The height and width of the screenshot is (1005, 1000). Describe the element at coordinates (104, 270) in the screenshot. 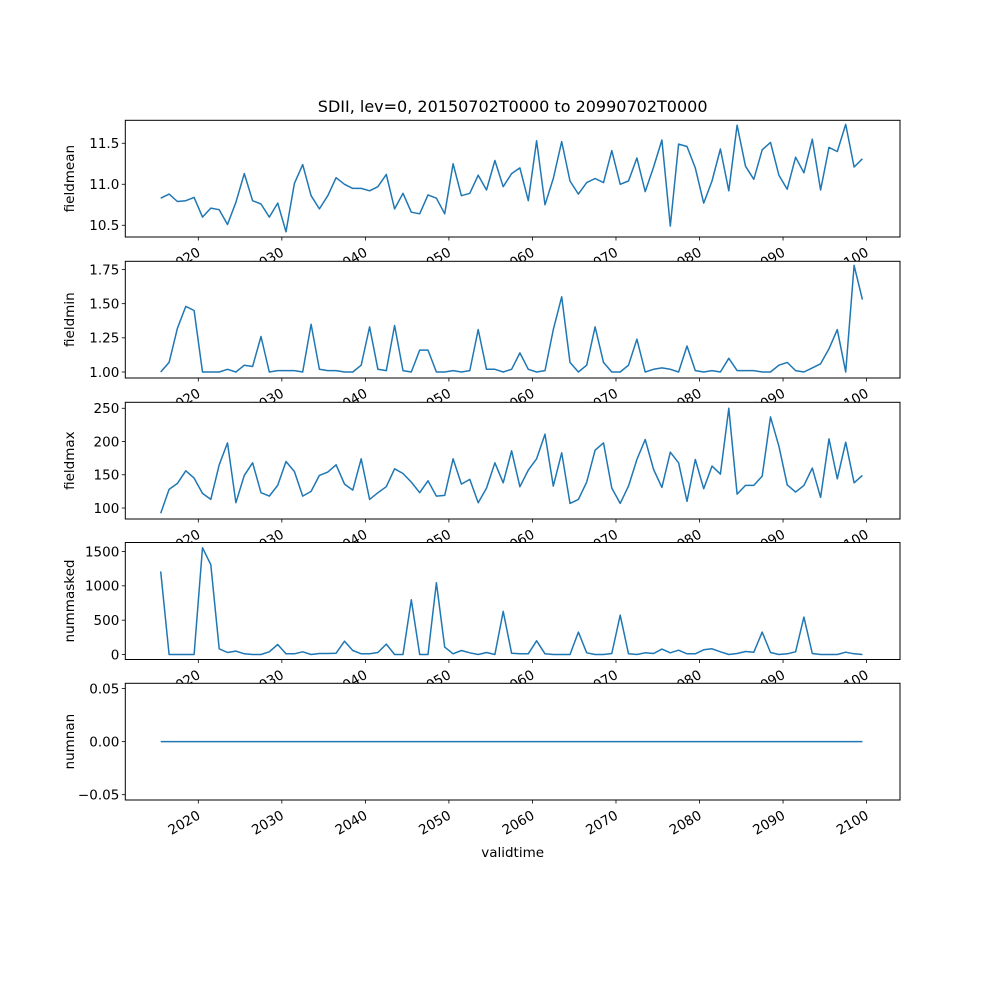

I see `y-tick-label: 1.75` at that location.